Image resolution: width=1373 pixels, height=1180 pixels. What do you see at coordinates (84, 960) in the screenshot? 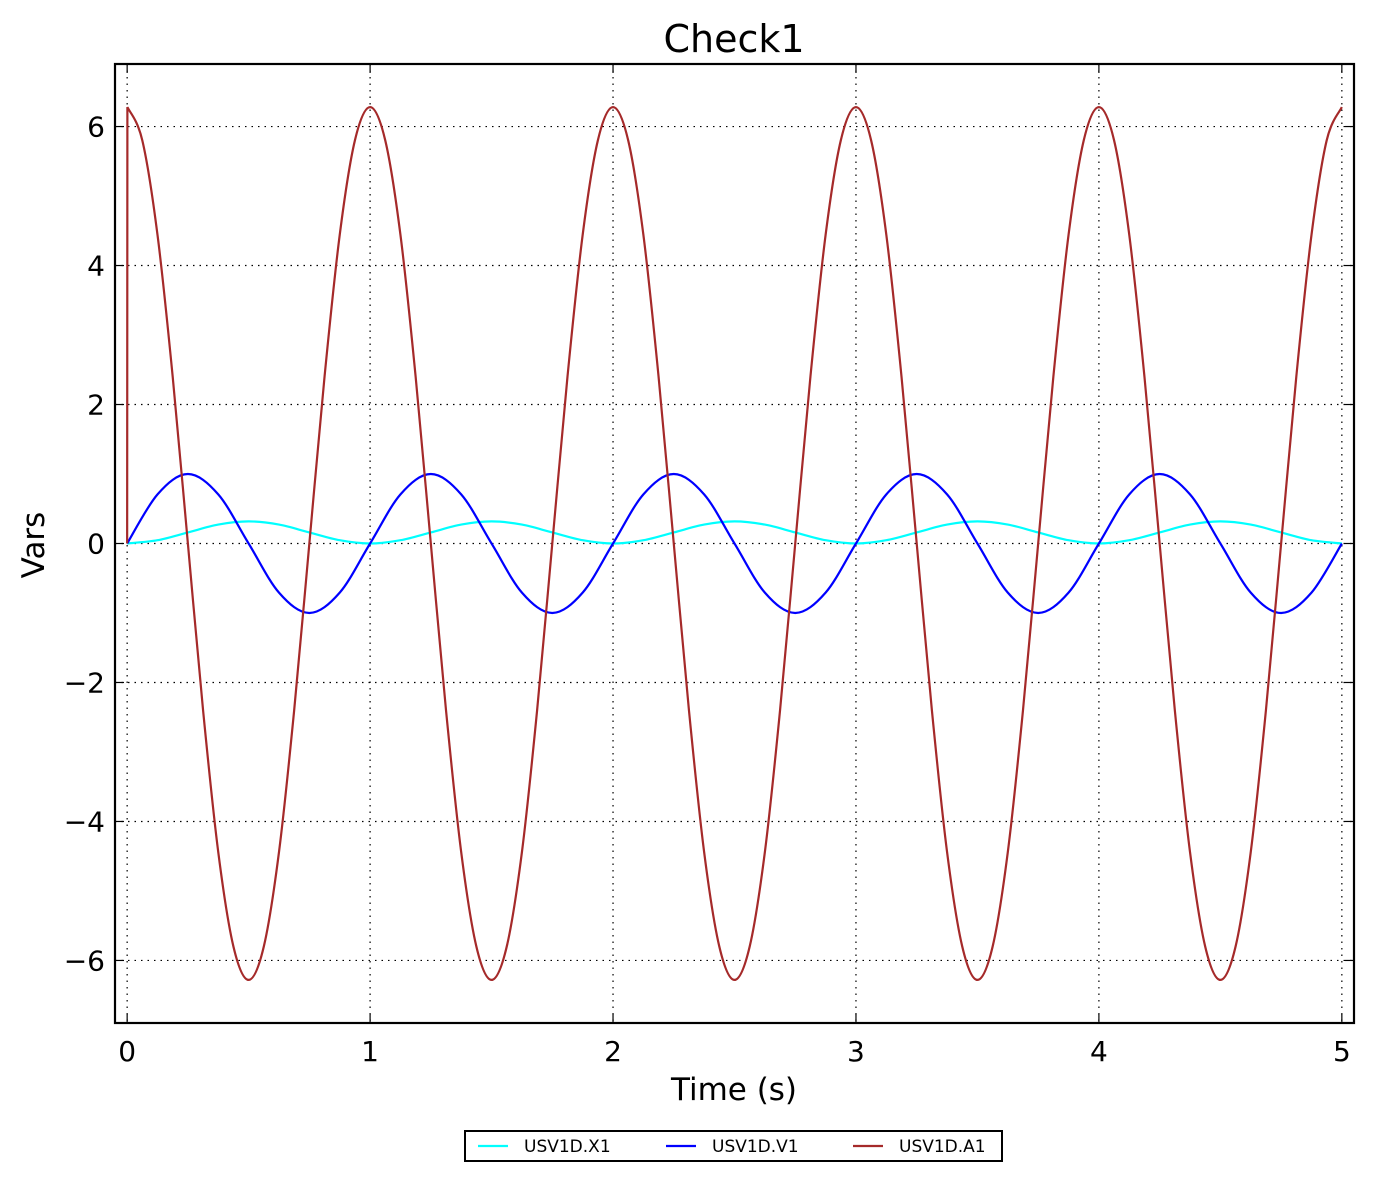
I see `y-tick-label: −6` at bounding box center [84, 960].